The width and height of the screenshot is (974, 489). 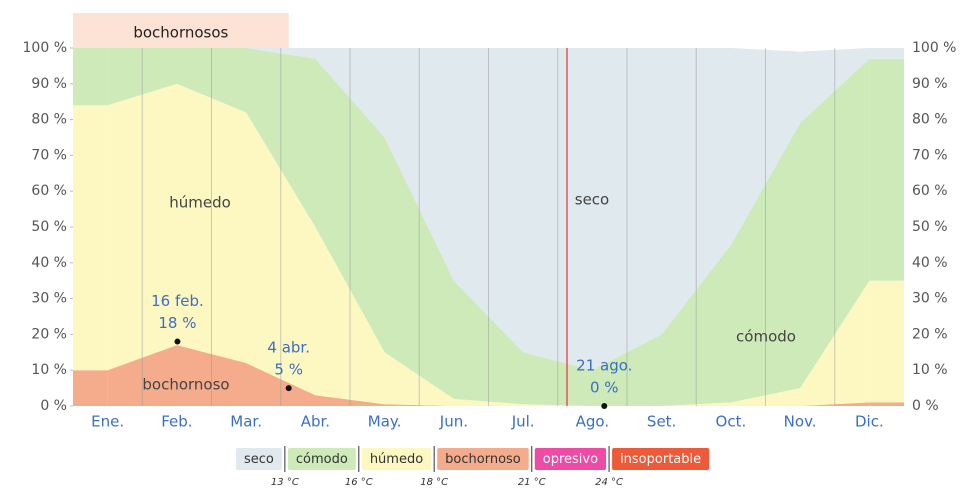 What do you see at coordinates (49, 263) in the screenshot?
I see `y-tick-label: 40 %` at bounding box center [49, 263].